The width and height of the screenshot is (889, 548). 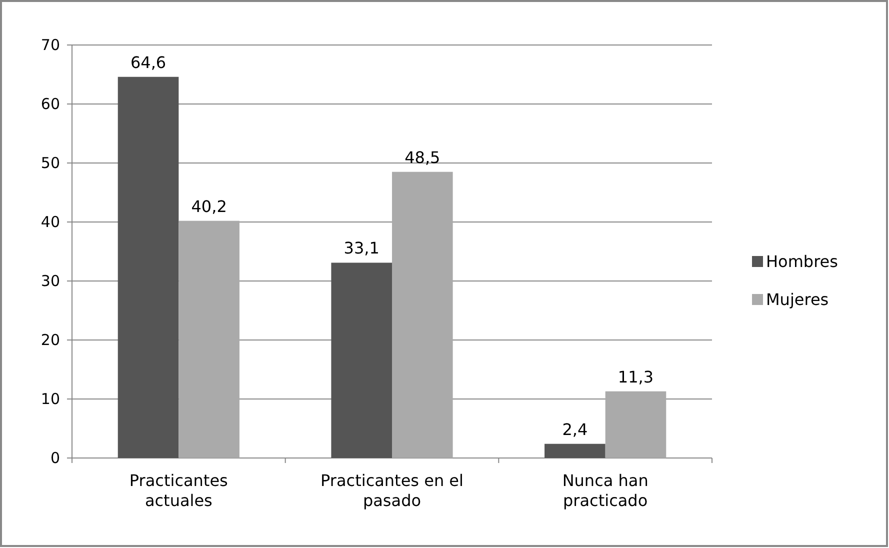 I want to click on y-tick-label: 30, so click(x=50, y=281).